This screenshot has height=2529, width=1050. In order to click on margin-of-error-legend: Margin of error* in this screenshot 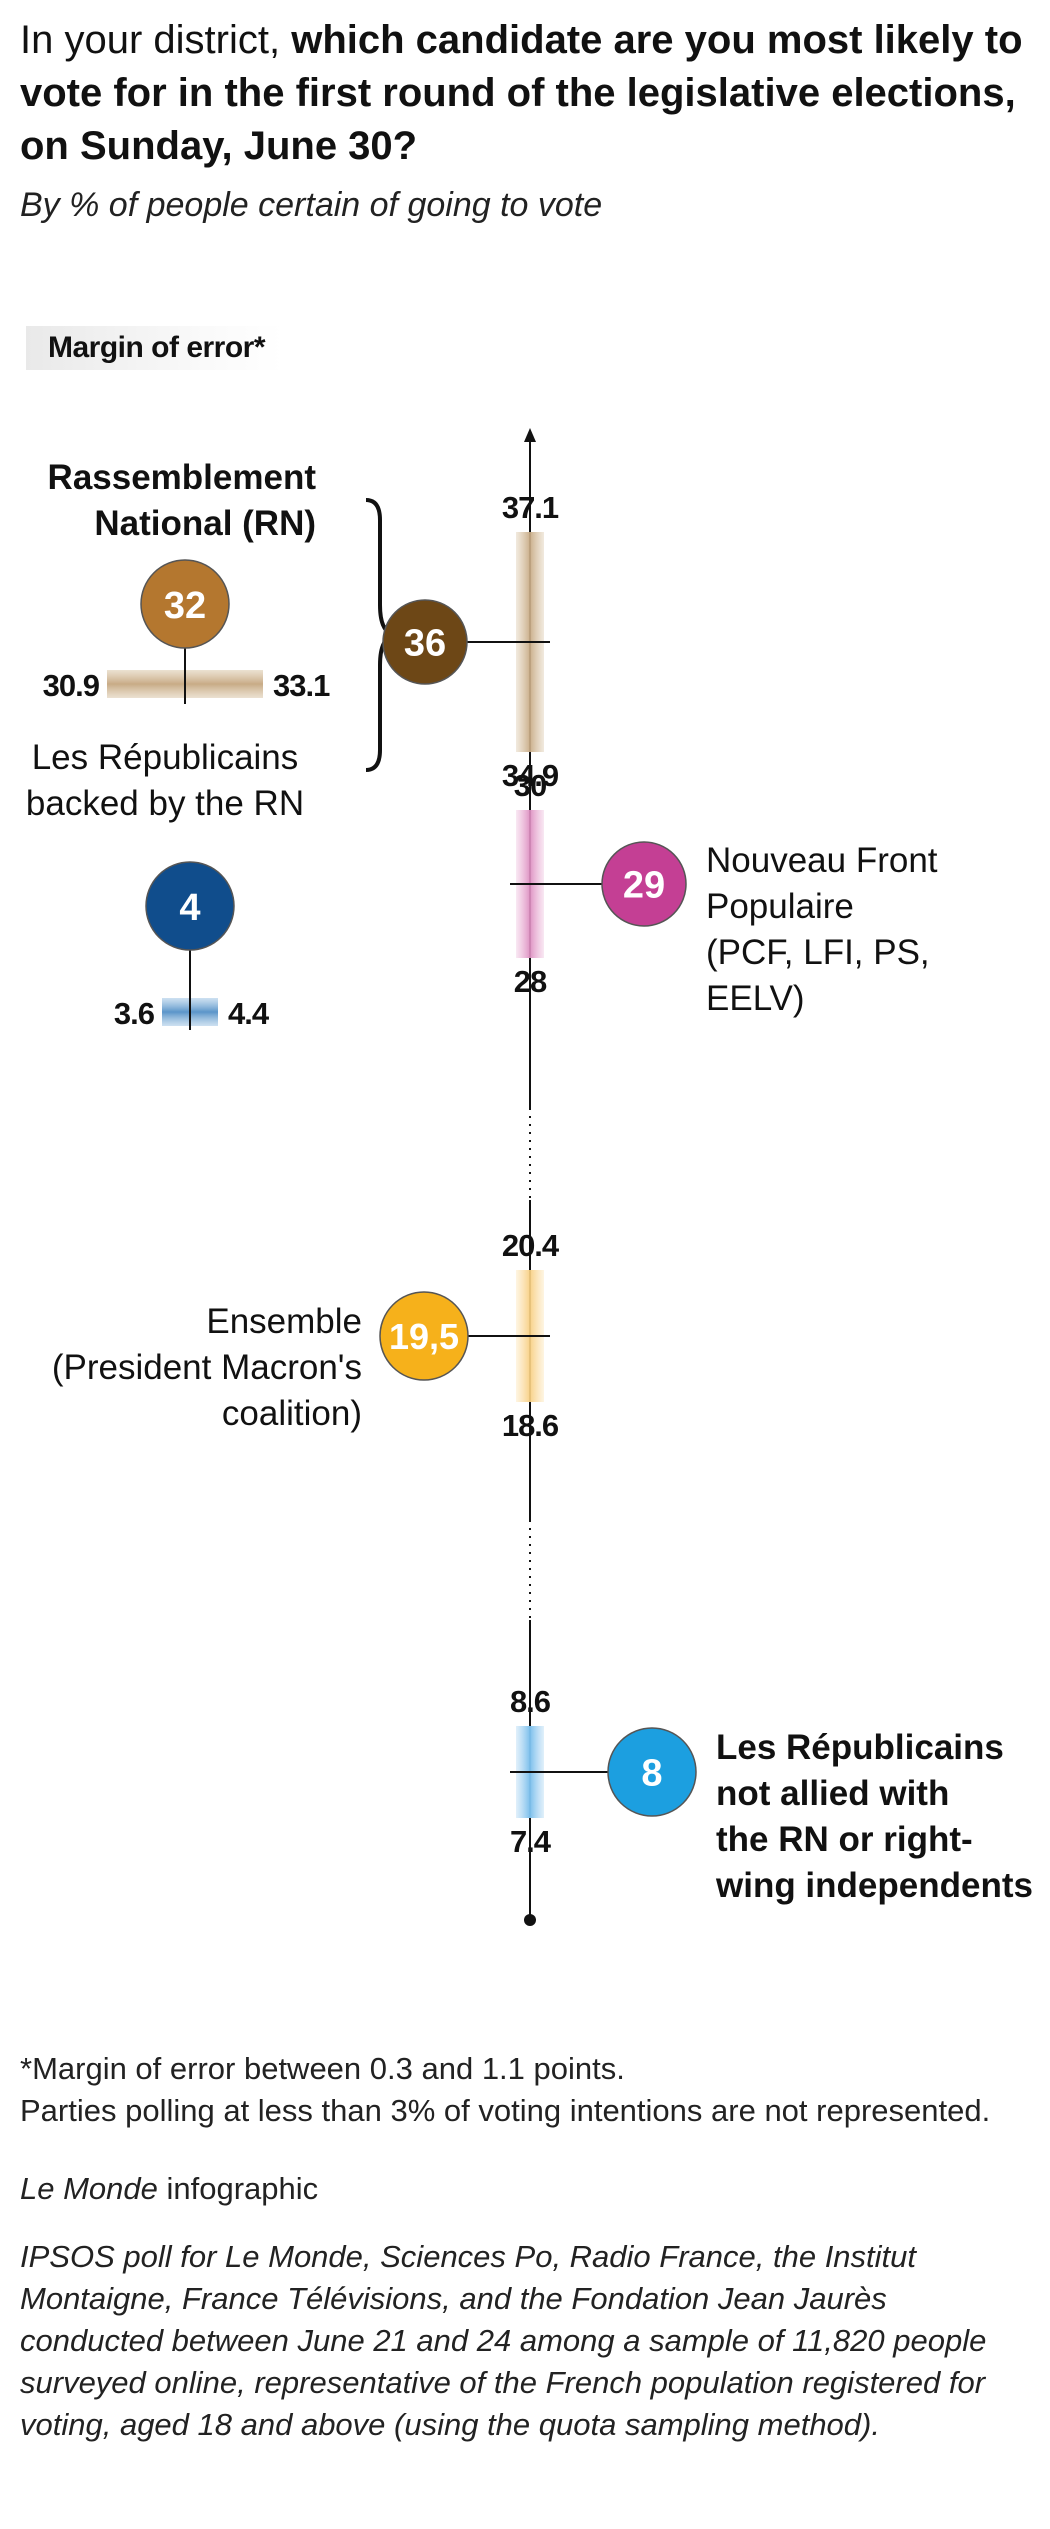, I will do `click(155, 348)`.